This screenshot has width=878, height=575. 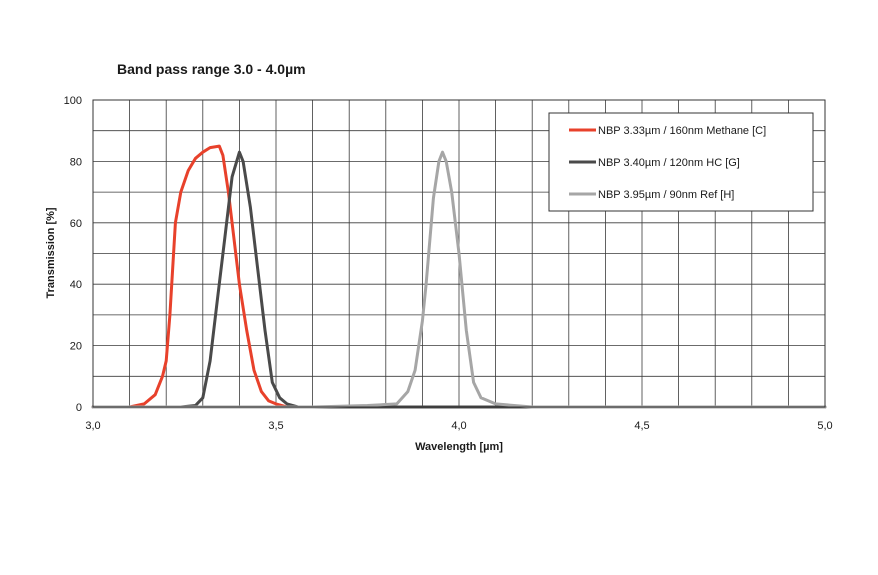 What do you see at coordinates (76, 285) in the screenshot?
I see `y-tick-label: 40` at bounding box center [76, 285].